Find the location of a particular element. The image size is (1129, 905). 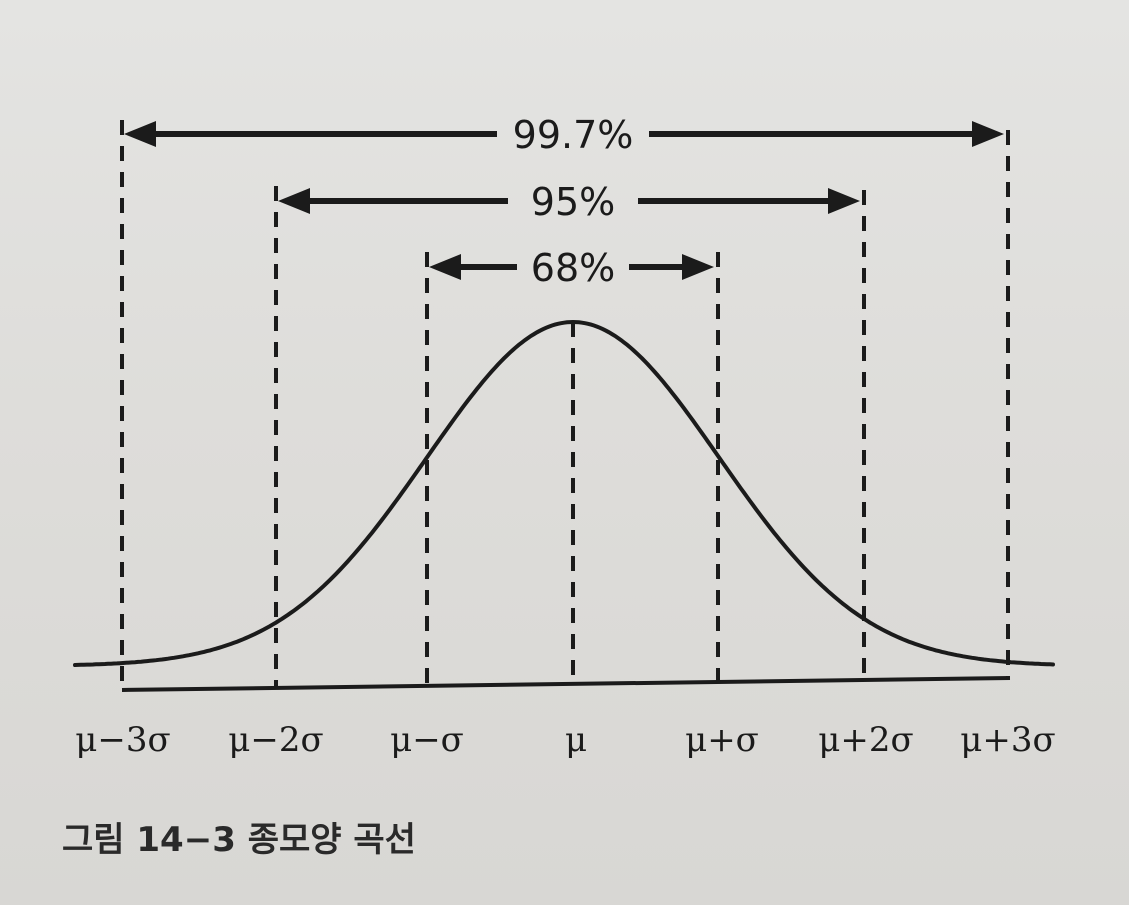

sigma-tick-label: μ−3σ is located at coordinates (122, 740).